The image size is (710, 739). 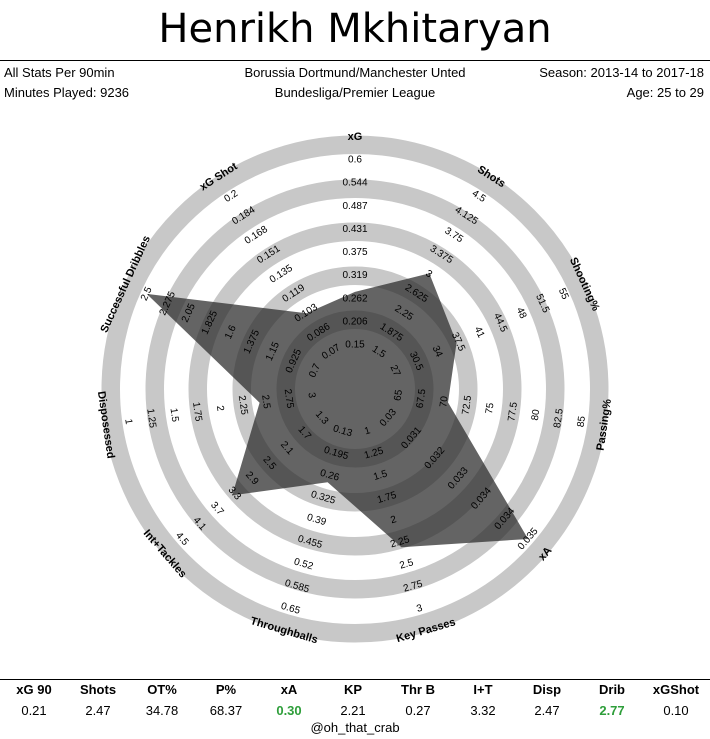 I want to click on tick-label: 0.6, so click(x=355, y=160).